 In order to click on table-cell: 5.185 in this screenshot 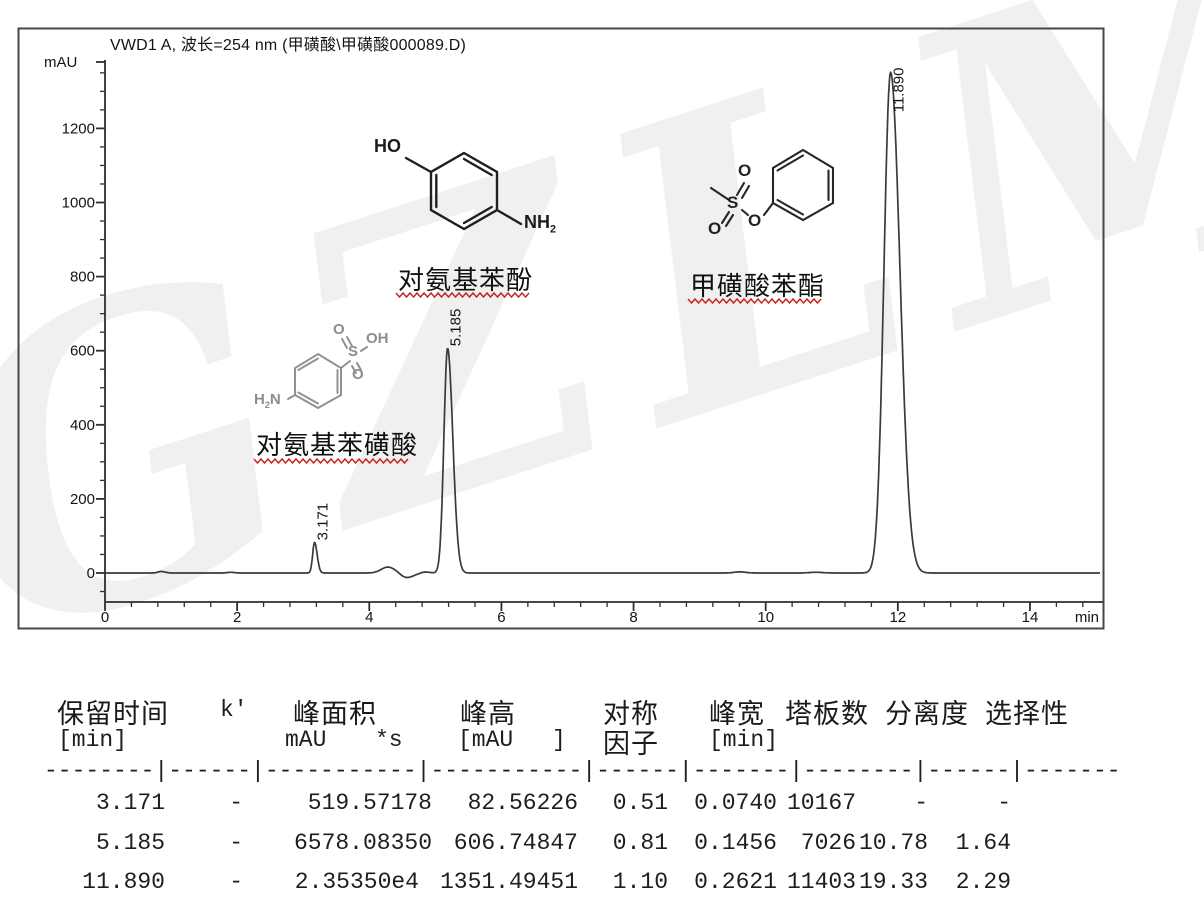, I will do `click(130, 843)`.